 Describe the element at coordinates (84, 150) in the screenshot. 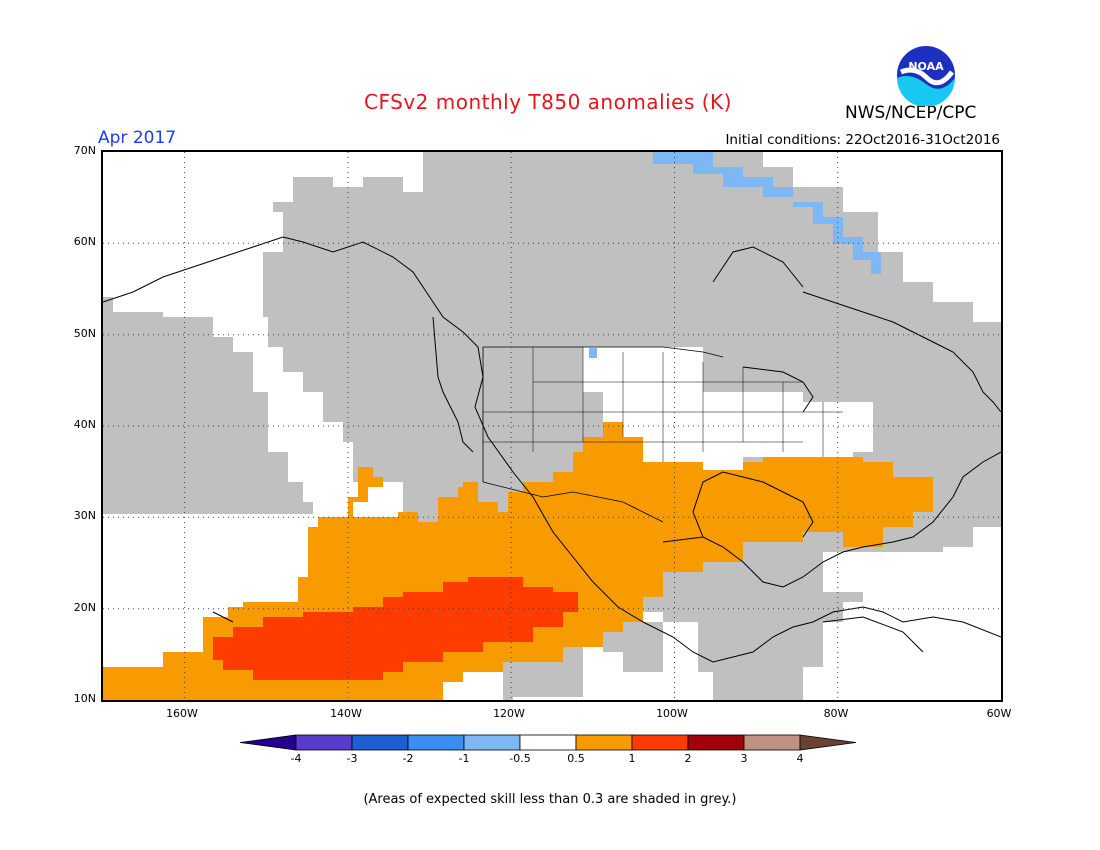

I see `lat-label: 70N` at that location.